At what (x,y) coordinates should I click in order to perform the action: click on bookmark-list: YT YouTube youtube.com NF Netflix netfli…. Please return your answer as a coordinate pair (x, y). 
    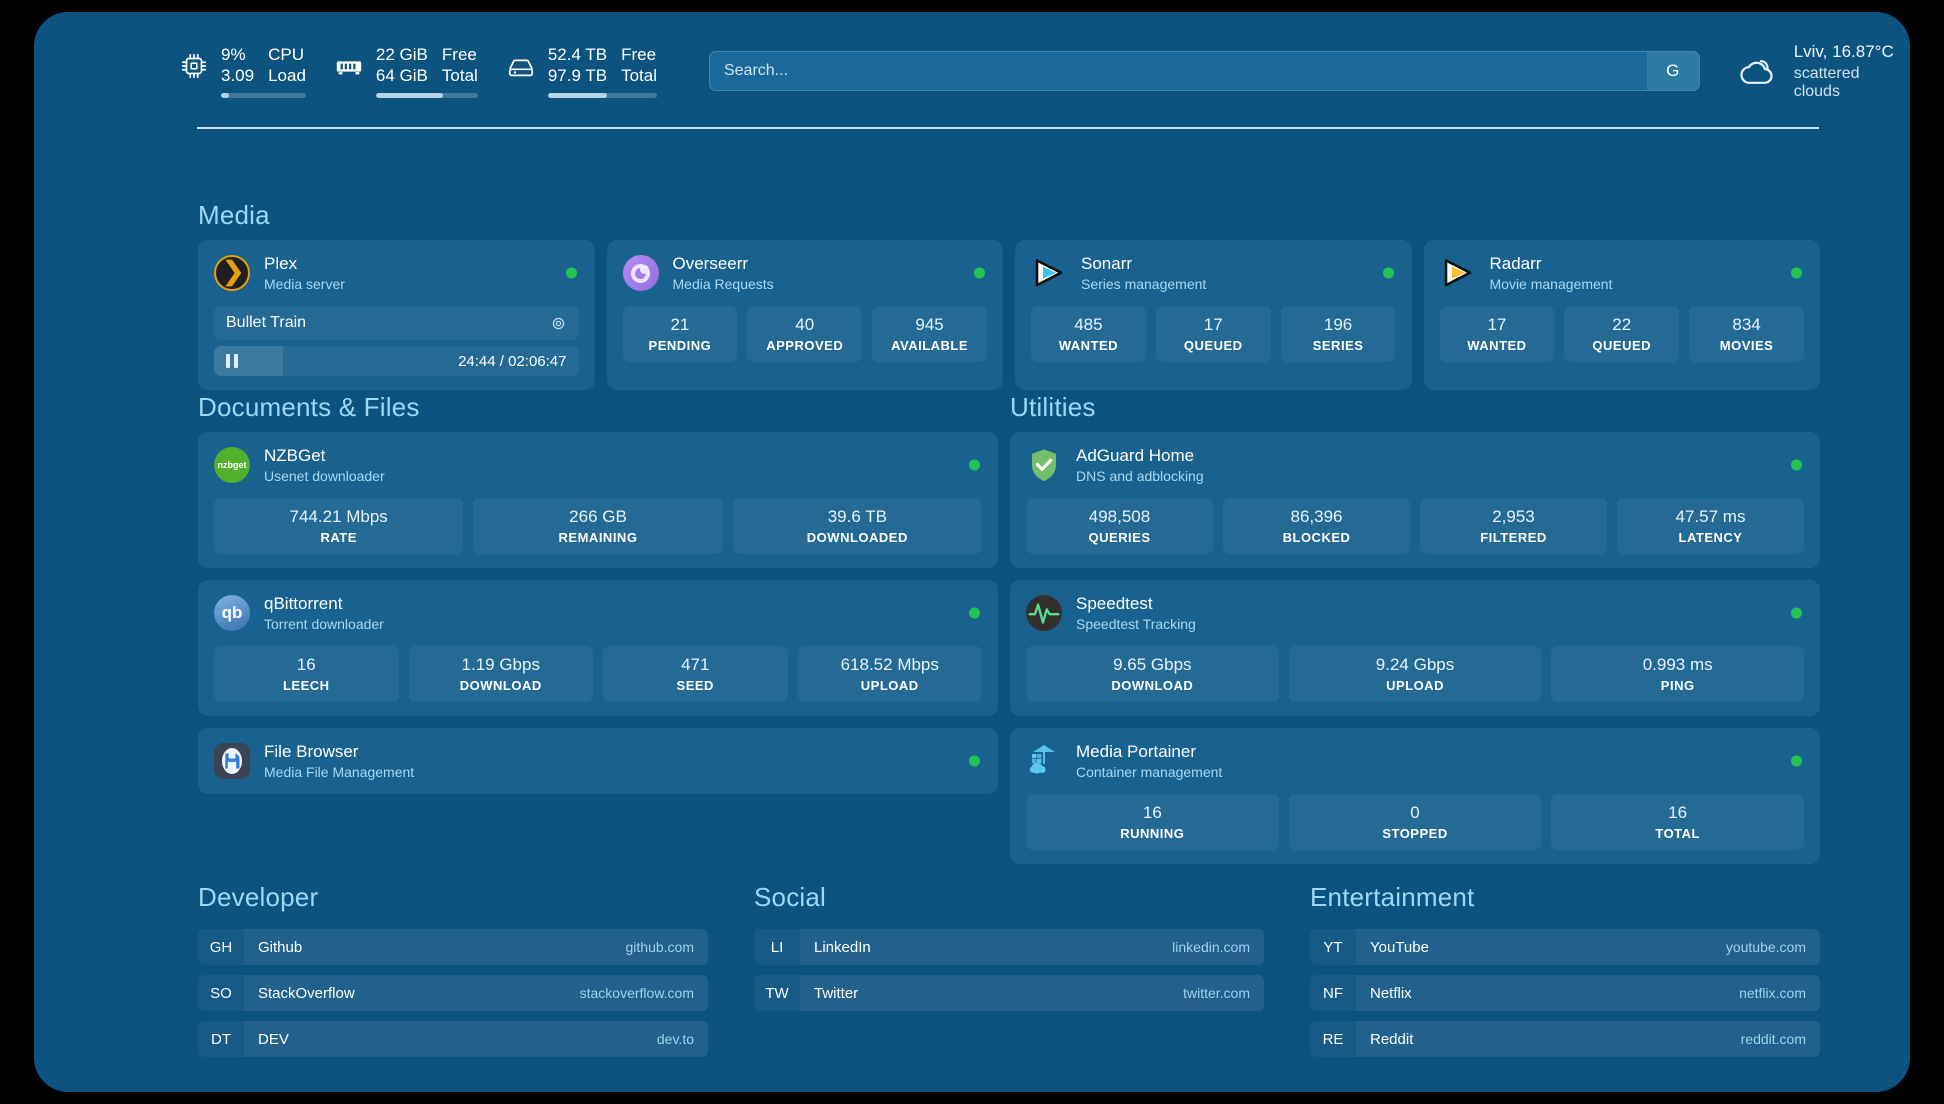
    Looking at the image, I should click on (1565, 993).